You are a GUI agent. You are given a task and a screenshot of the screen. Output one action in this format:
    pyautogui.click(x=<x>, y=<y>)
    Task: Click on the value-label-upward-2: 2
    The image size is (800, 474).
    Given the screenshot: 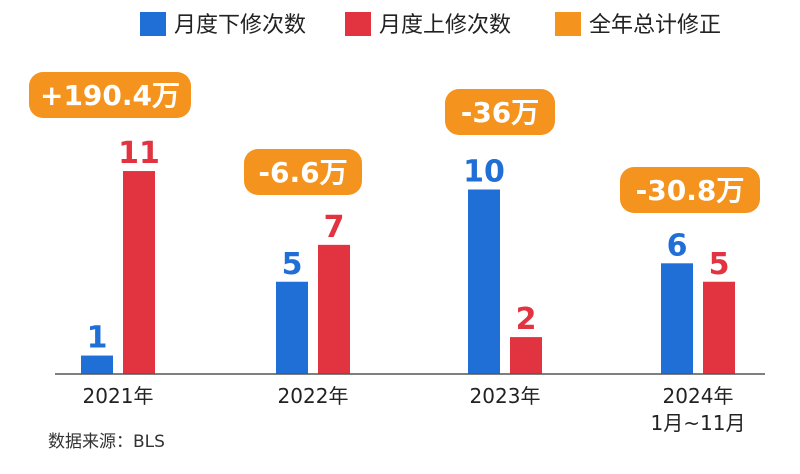 What is the action you would take?
    pyautogui.click(x=526, y=319)
    